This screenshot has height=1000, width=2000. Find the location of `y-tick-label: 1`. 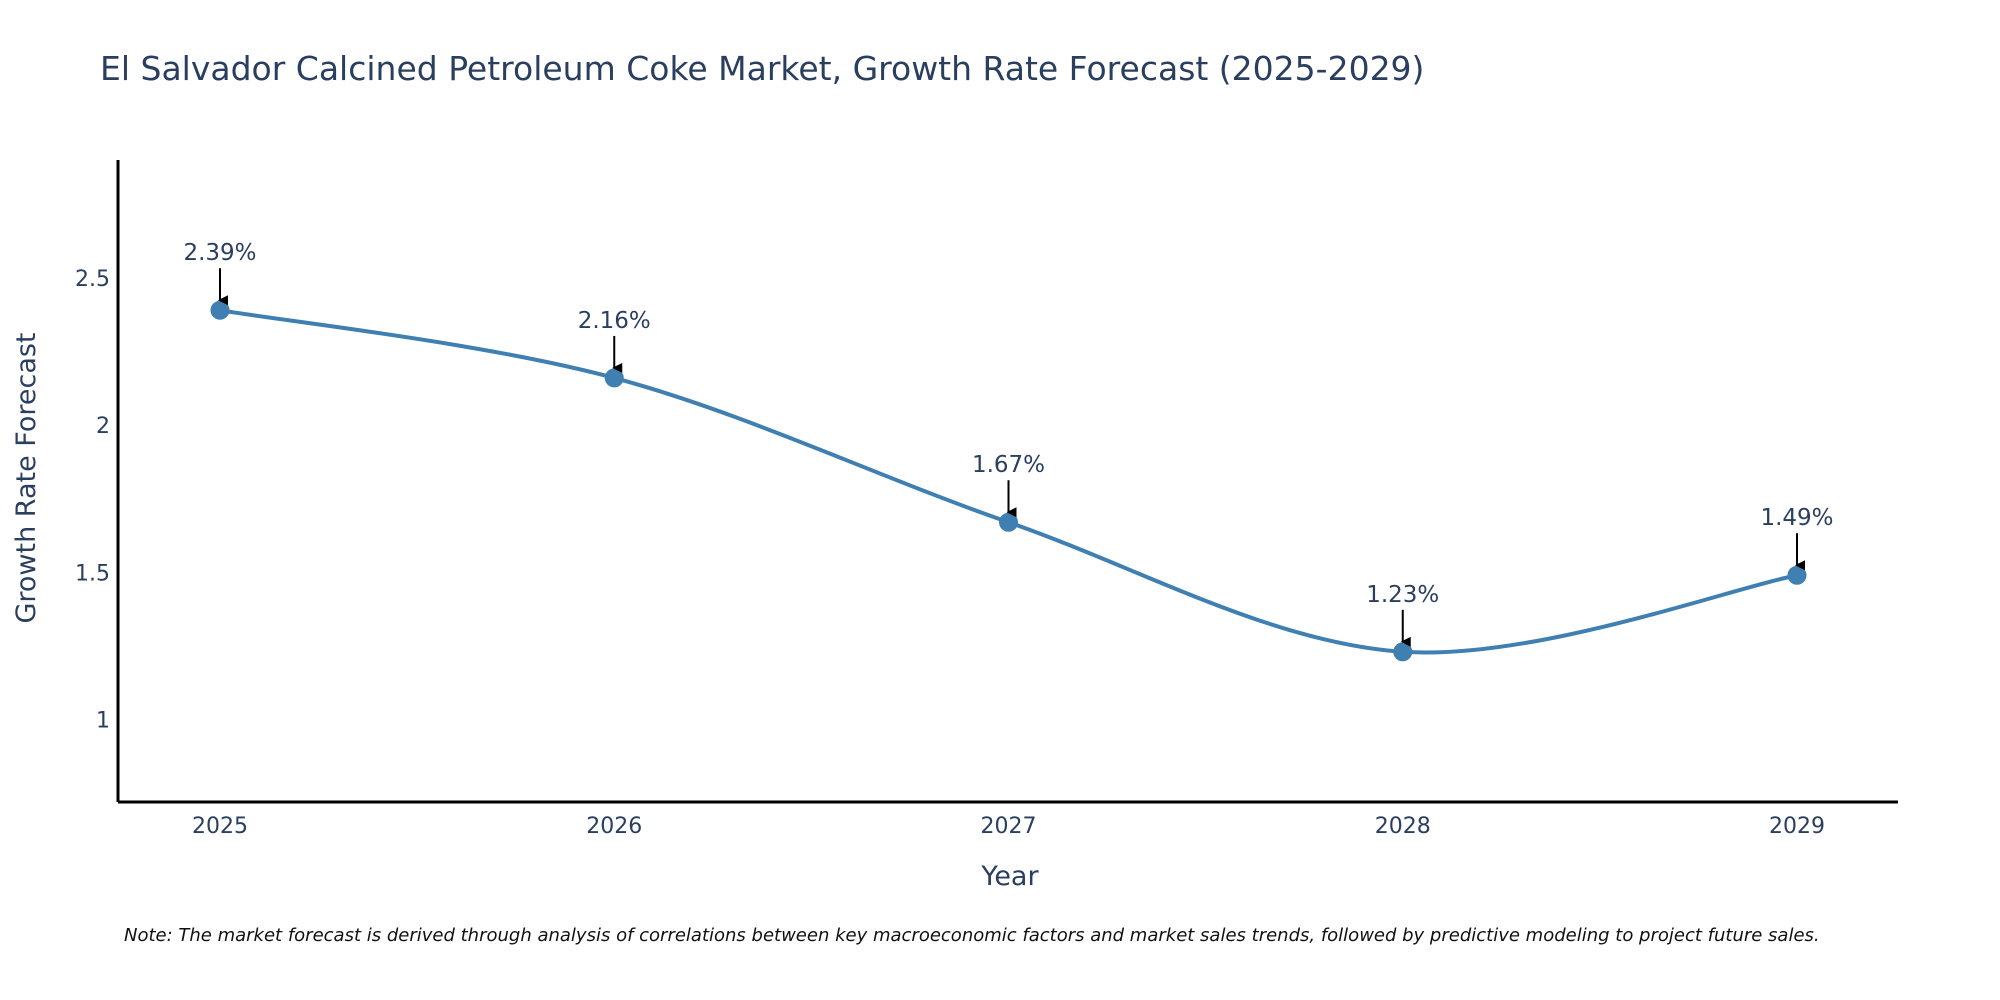

y-tick-label: 1 is located at coordinates (103, 721).